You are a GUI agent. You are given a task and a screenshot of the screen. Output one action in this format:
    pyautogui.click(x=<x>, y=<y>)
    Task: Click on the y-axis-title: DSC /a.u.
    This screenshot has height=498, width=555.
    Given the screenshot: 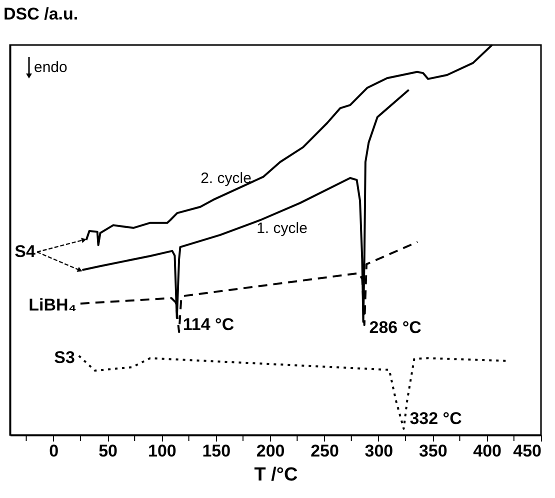 What is the action you would take?
    pyautogui.click(x=41, y=14)
    